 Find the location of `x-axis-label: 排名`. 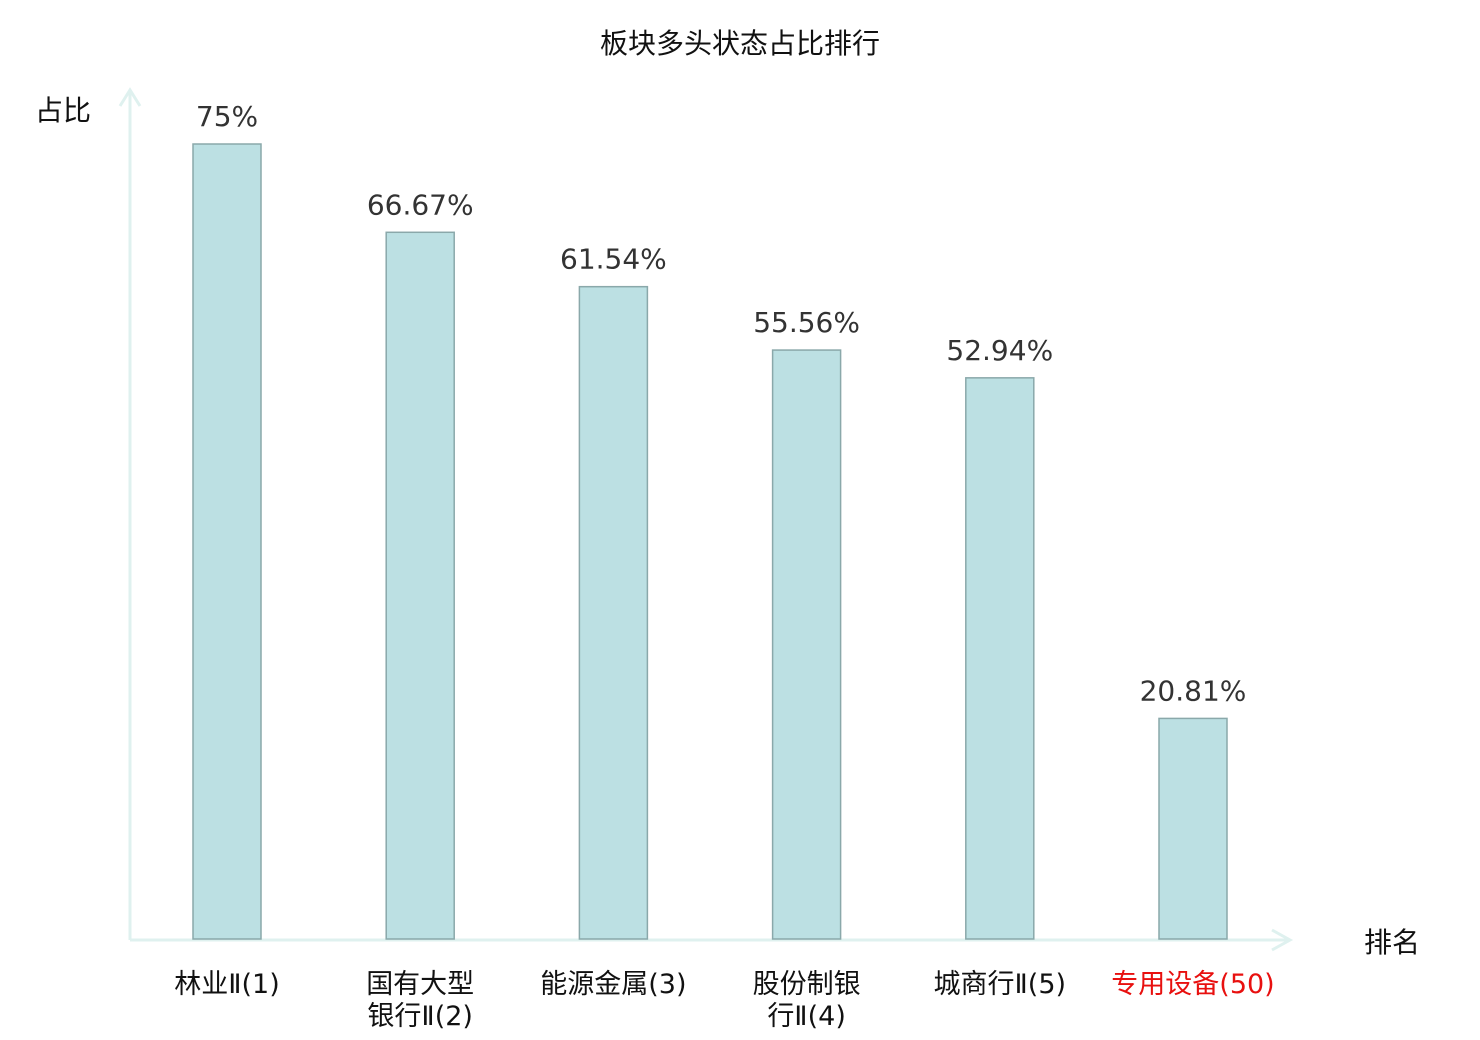

x-axis-label: 排名 is located at coordinates (1392, 942).